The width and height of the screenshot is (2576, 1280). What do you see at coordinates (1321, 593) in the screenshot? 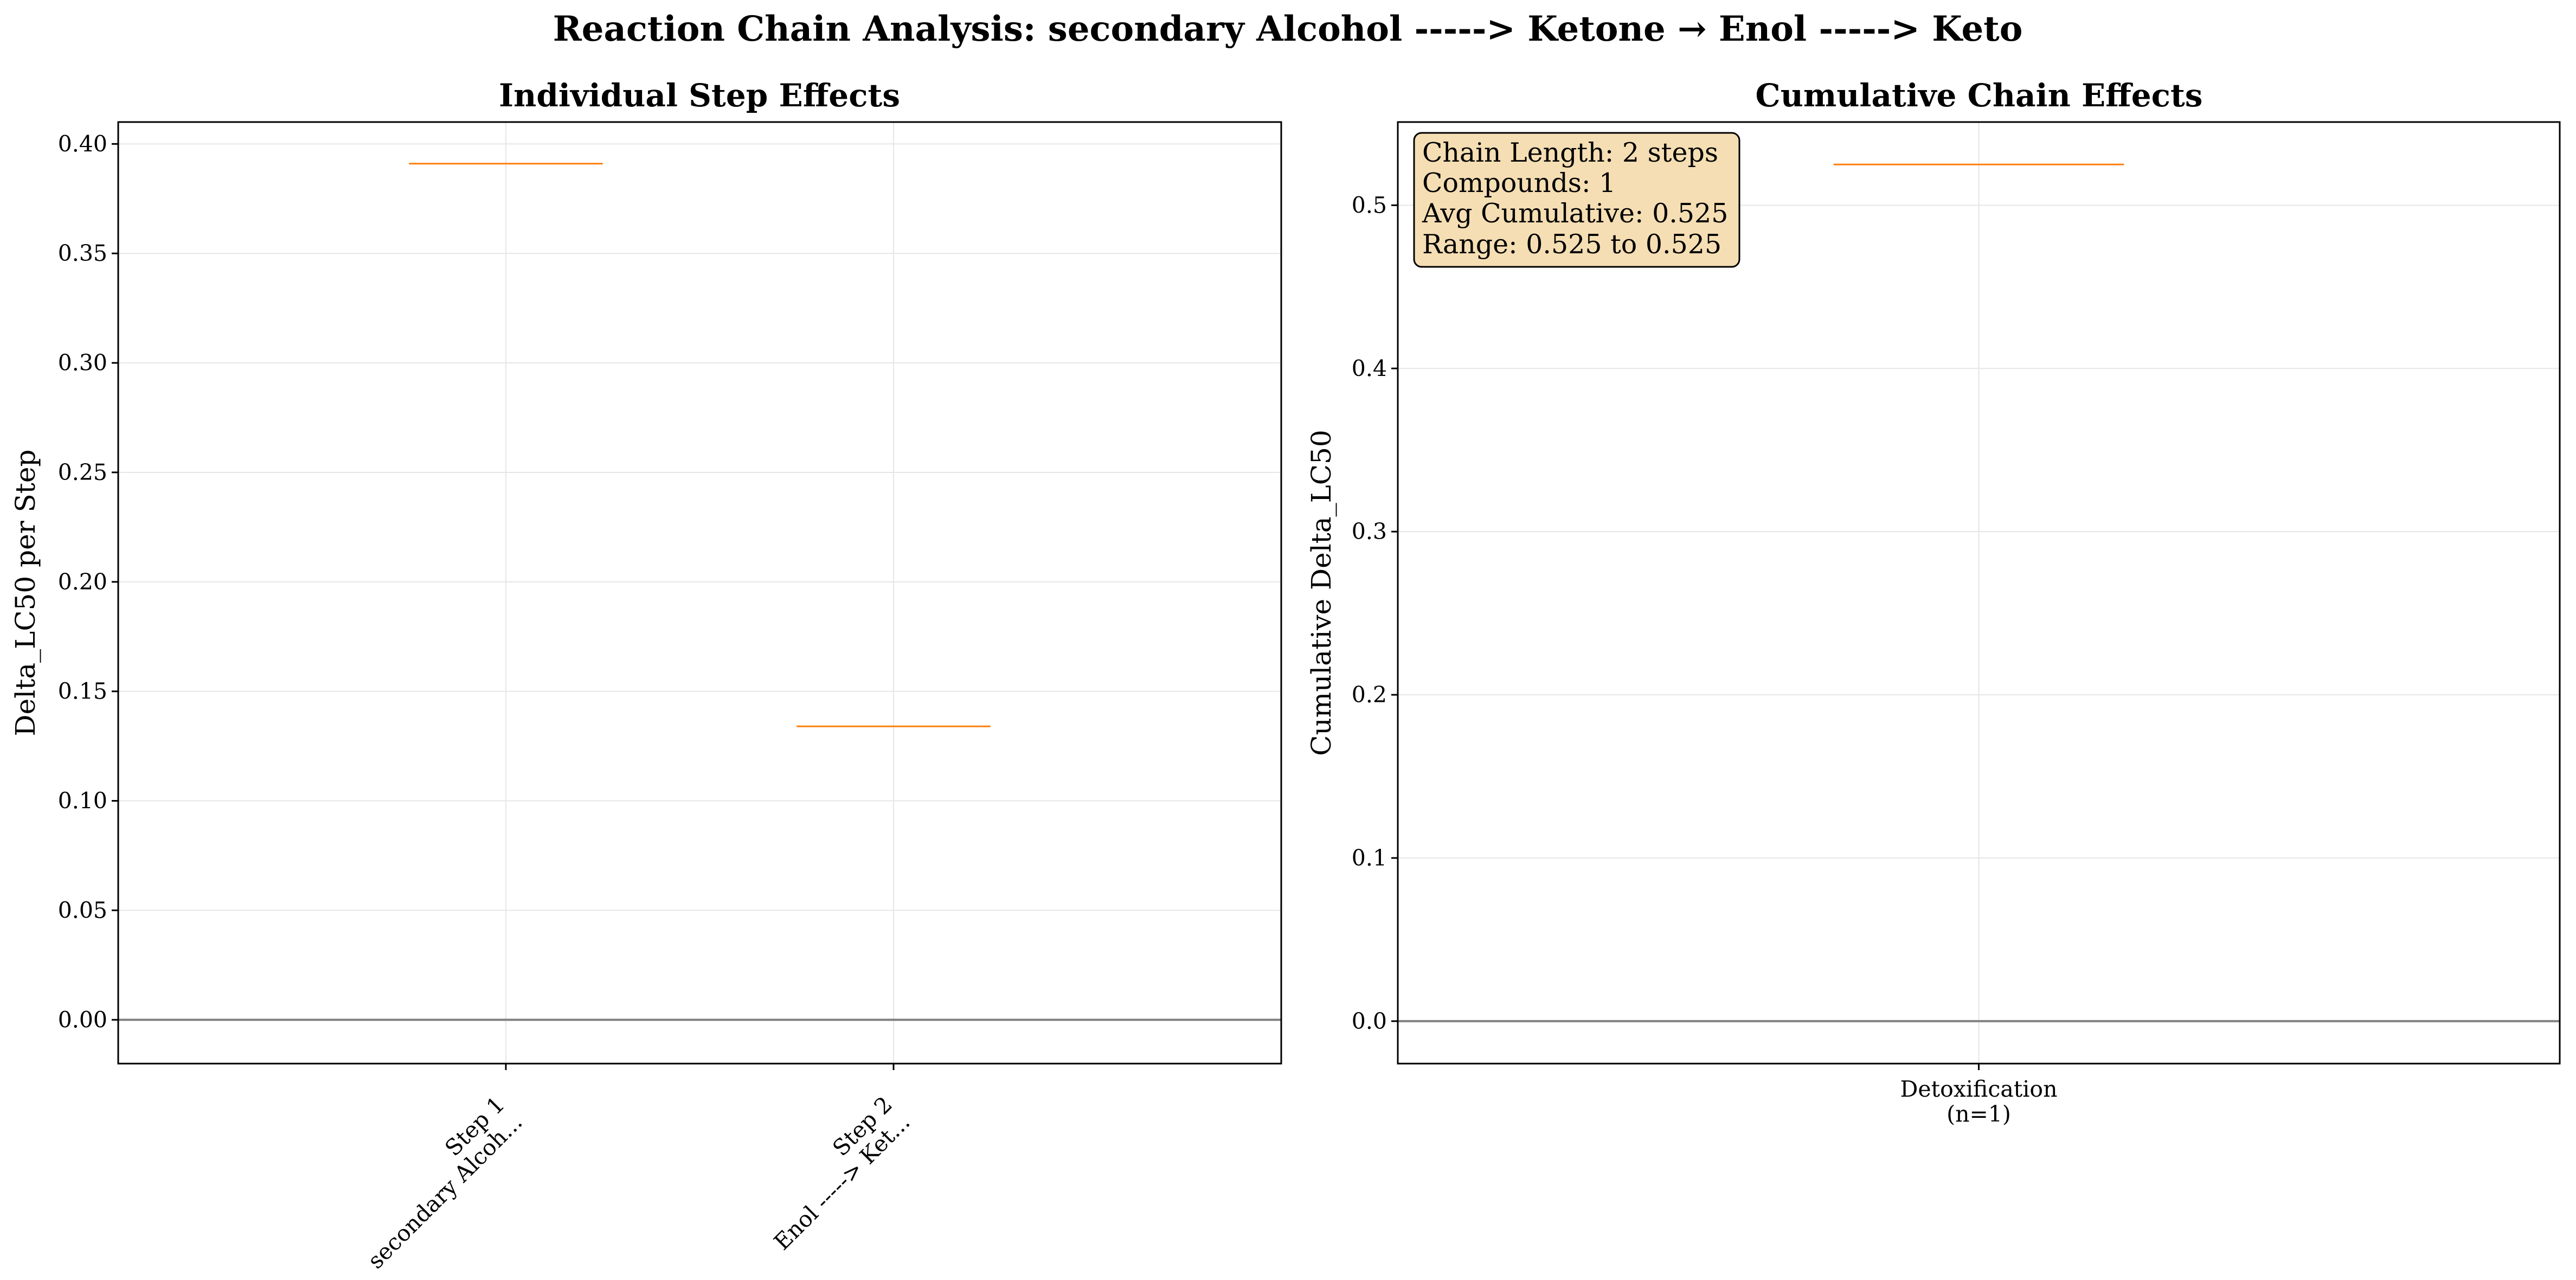
I see `cumulative-effects-y-label: Cumulative Delta_LC50` at bounding box center [1321, 593].